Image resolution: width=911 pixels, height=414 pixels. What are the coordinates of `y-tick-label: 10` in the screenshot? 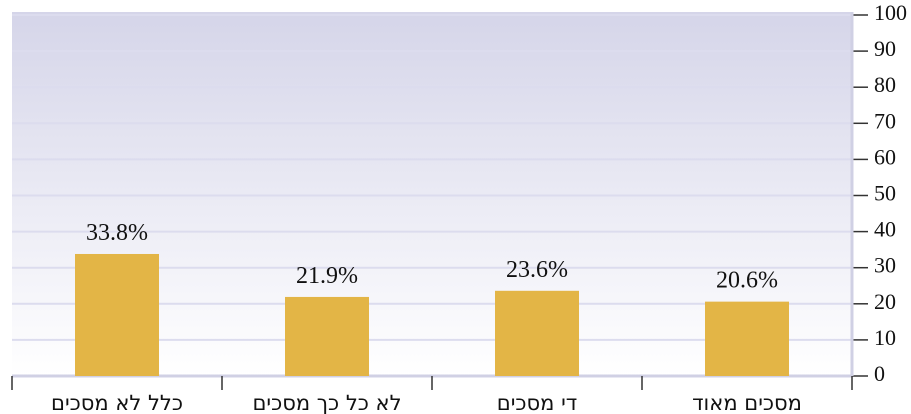 It's located at (885, 337).